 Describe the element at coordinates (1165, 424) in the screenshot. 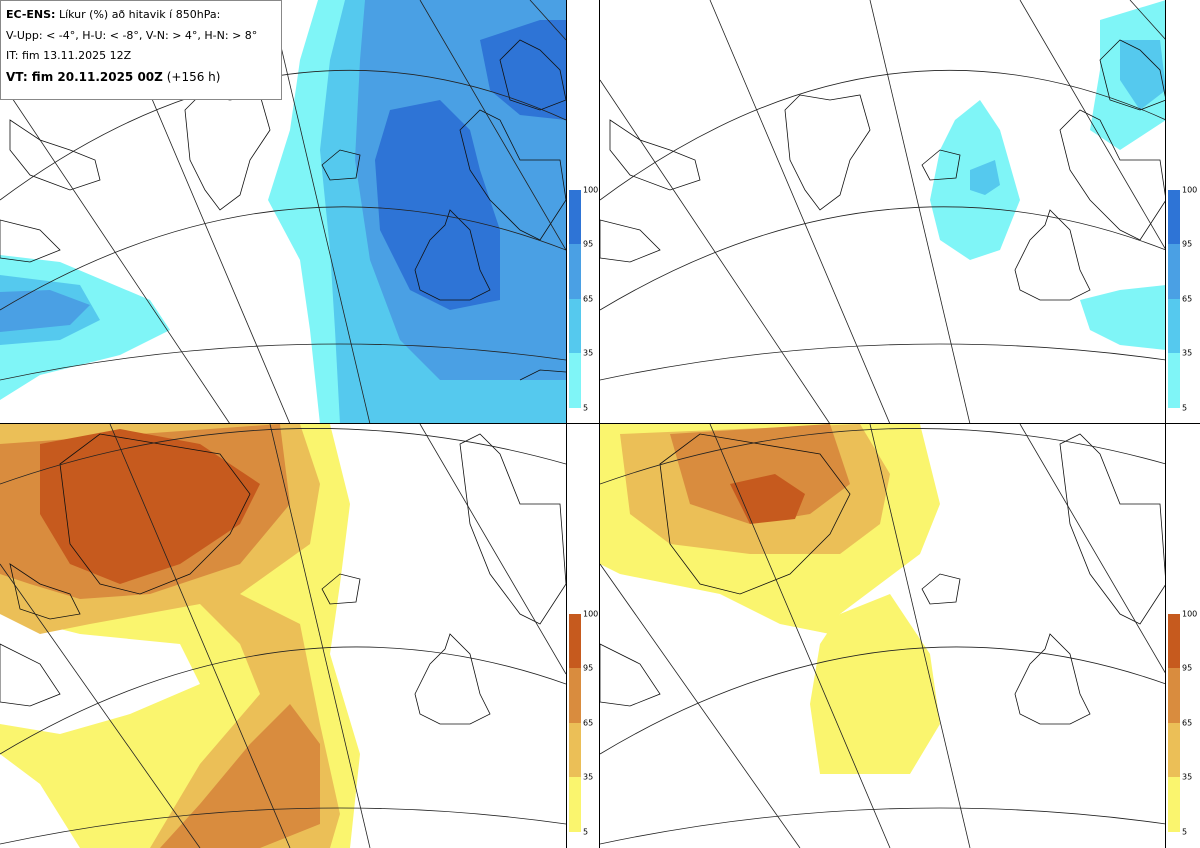

I see `panel-divider-vertical-far` at that location.